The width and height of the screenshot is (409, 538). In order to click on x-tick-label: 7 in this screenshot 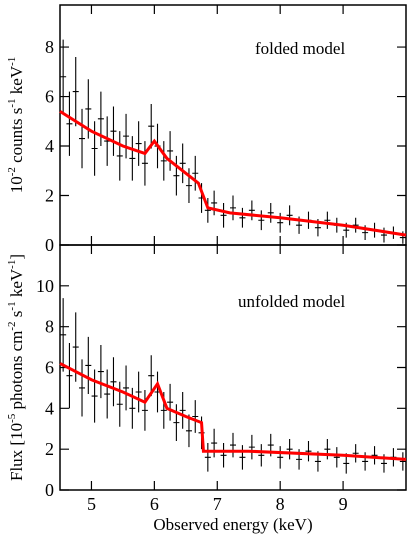, I will do `click(217, 504)`.